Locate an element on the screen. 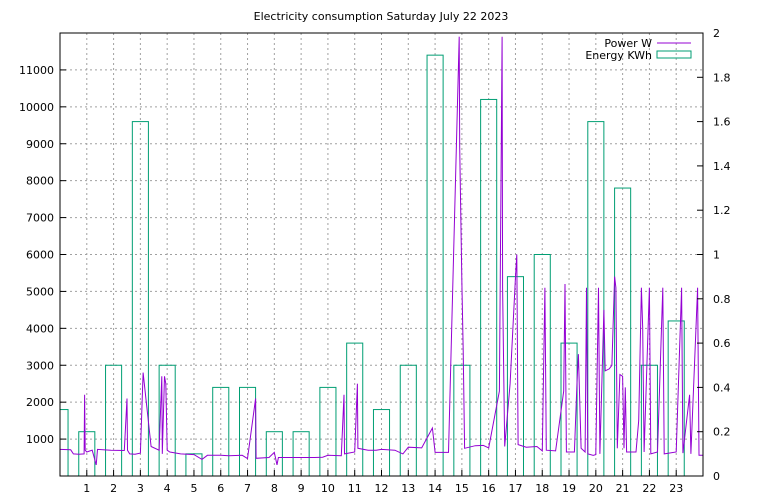  legend-label-energy: Energy KWh is located at coordinates (618, 55).